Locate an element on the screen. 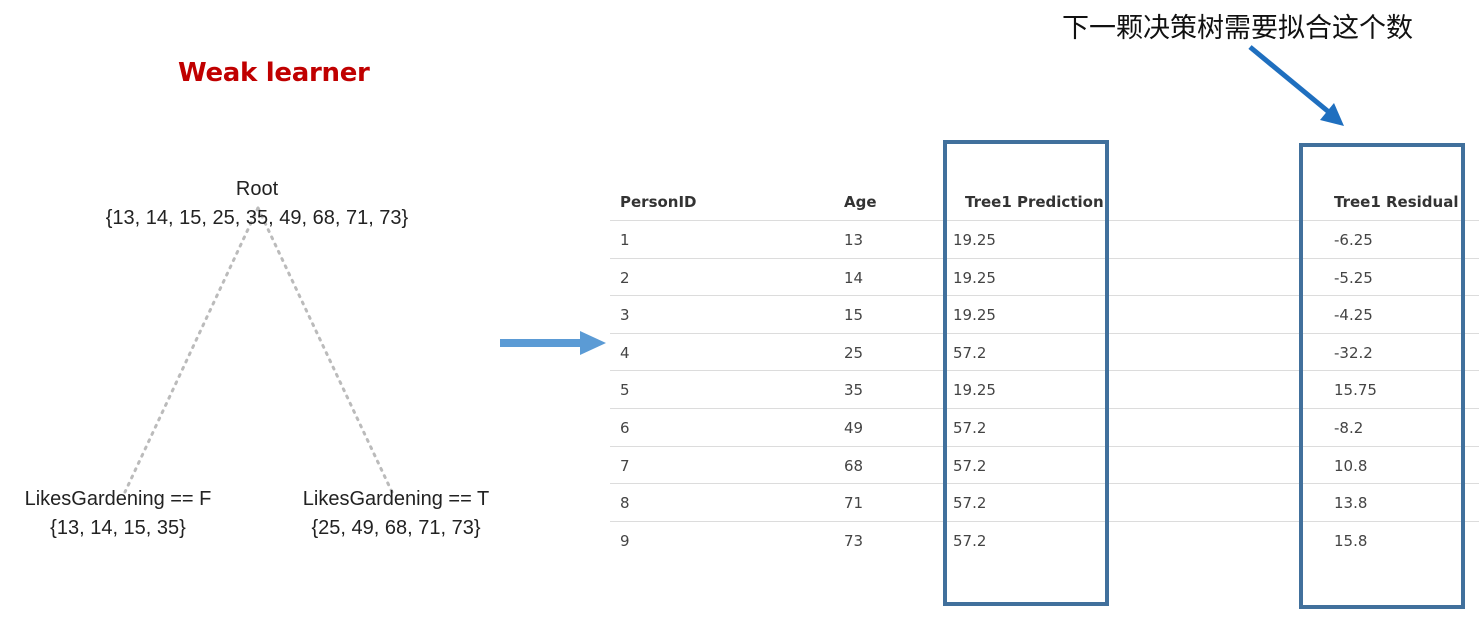  cell-person-id: 7 is located at coordinates (625, 465).